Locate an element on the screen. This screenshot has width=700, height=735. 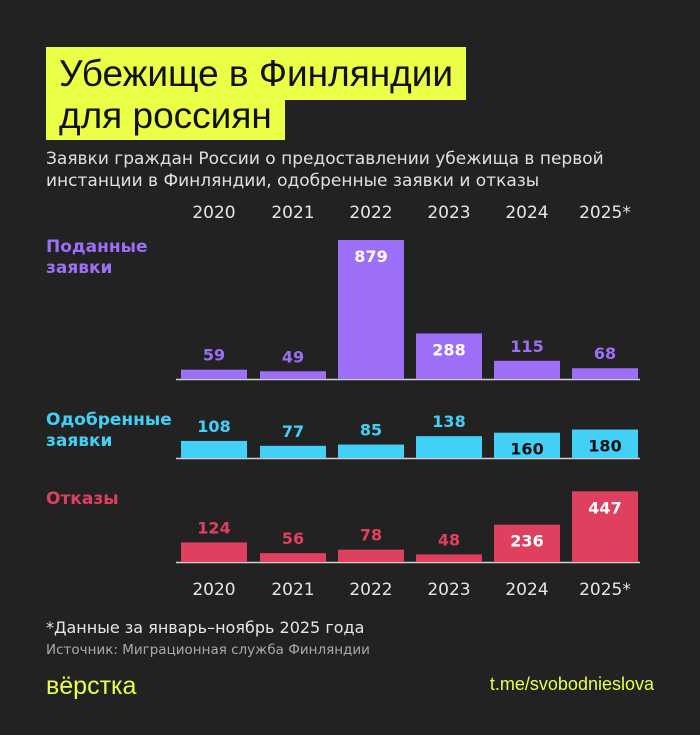
data-label: 108 is located at coordinates (213, 426).